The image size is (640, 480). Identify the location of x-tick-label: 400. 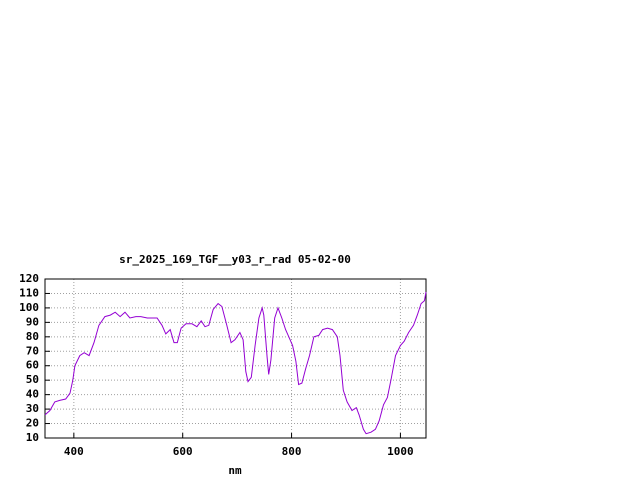
(74, 451).